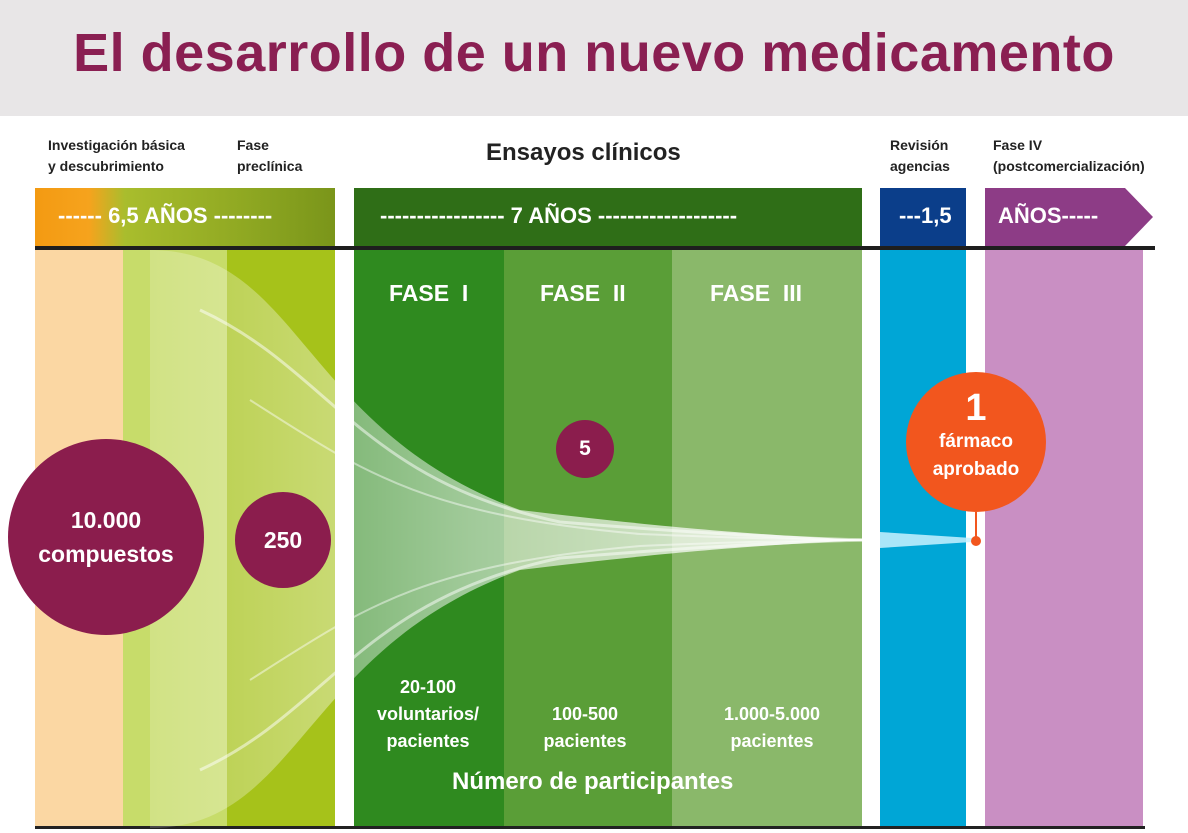  What do you see at coordinates (594, 53) in the screenshot?
I see `page-title: El desarrollo de un nuevo medicamento` at bounding box center [594, 53].